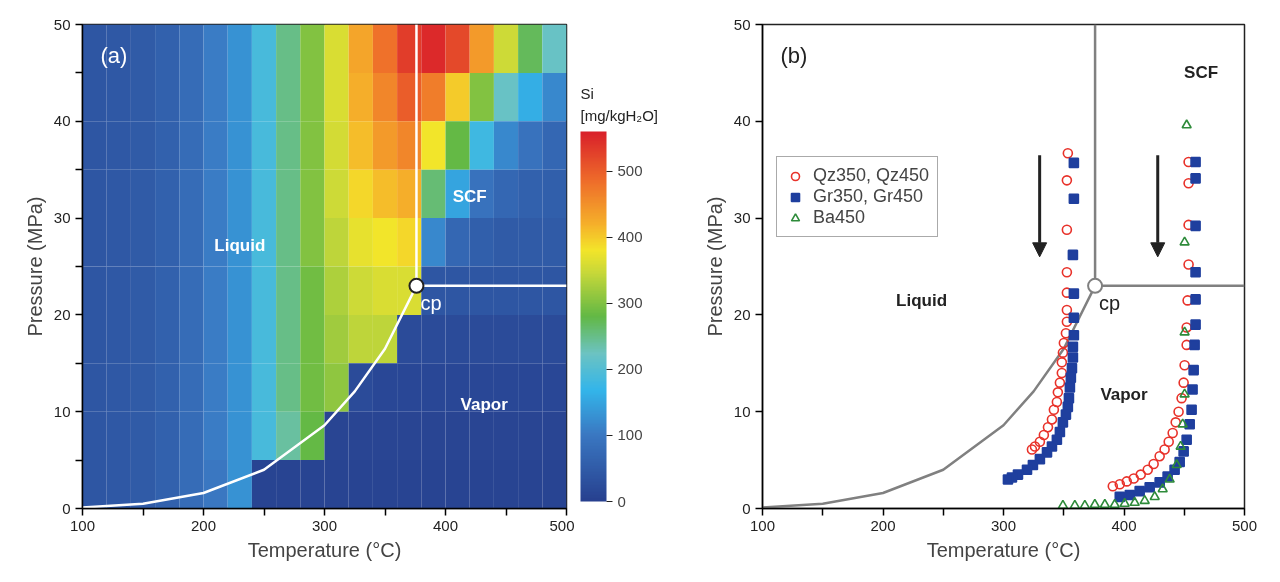 This screenshot has width=1280, height=582. Describe the element at coordinates (839, 217) in the screenshot. I see `legend-label: Ba450` at that location.